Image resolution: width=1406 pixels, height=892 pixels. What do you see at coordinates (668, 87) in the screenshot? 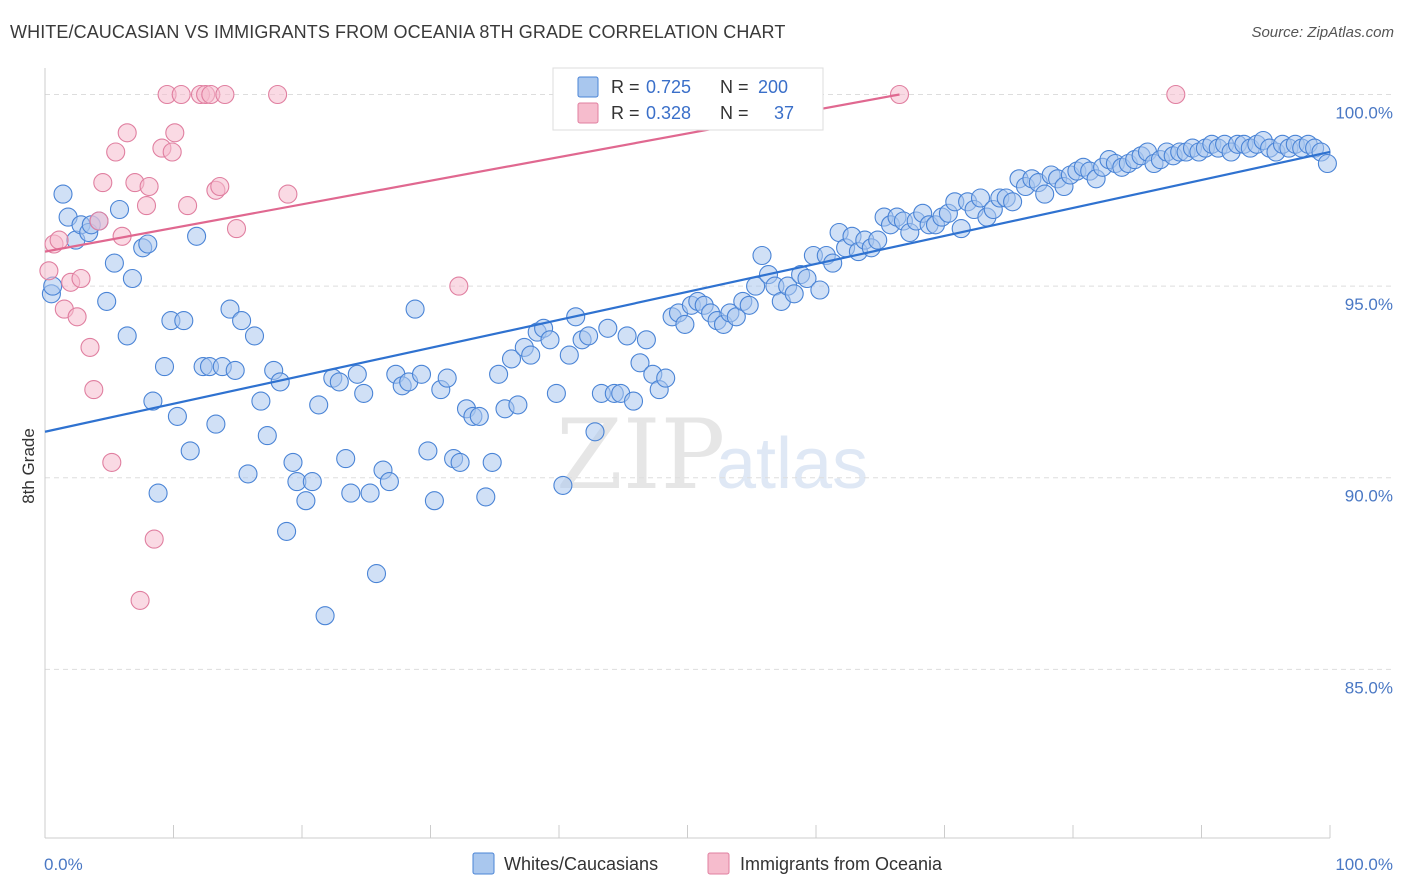
I see `legend-r-value-1: 0.725` at bounding box center [668, 87].